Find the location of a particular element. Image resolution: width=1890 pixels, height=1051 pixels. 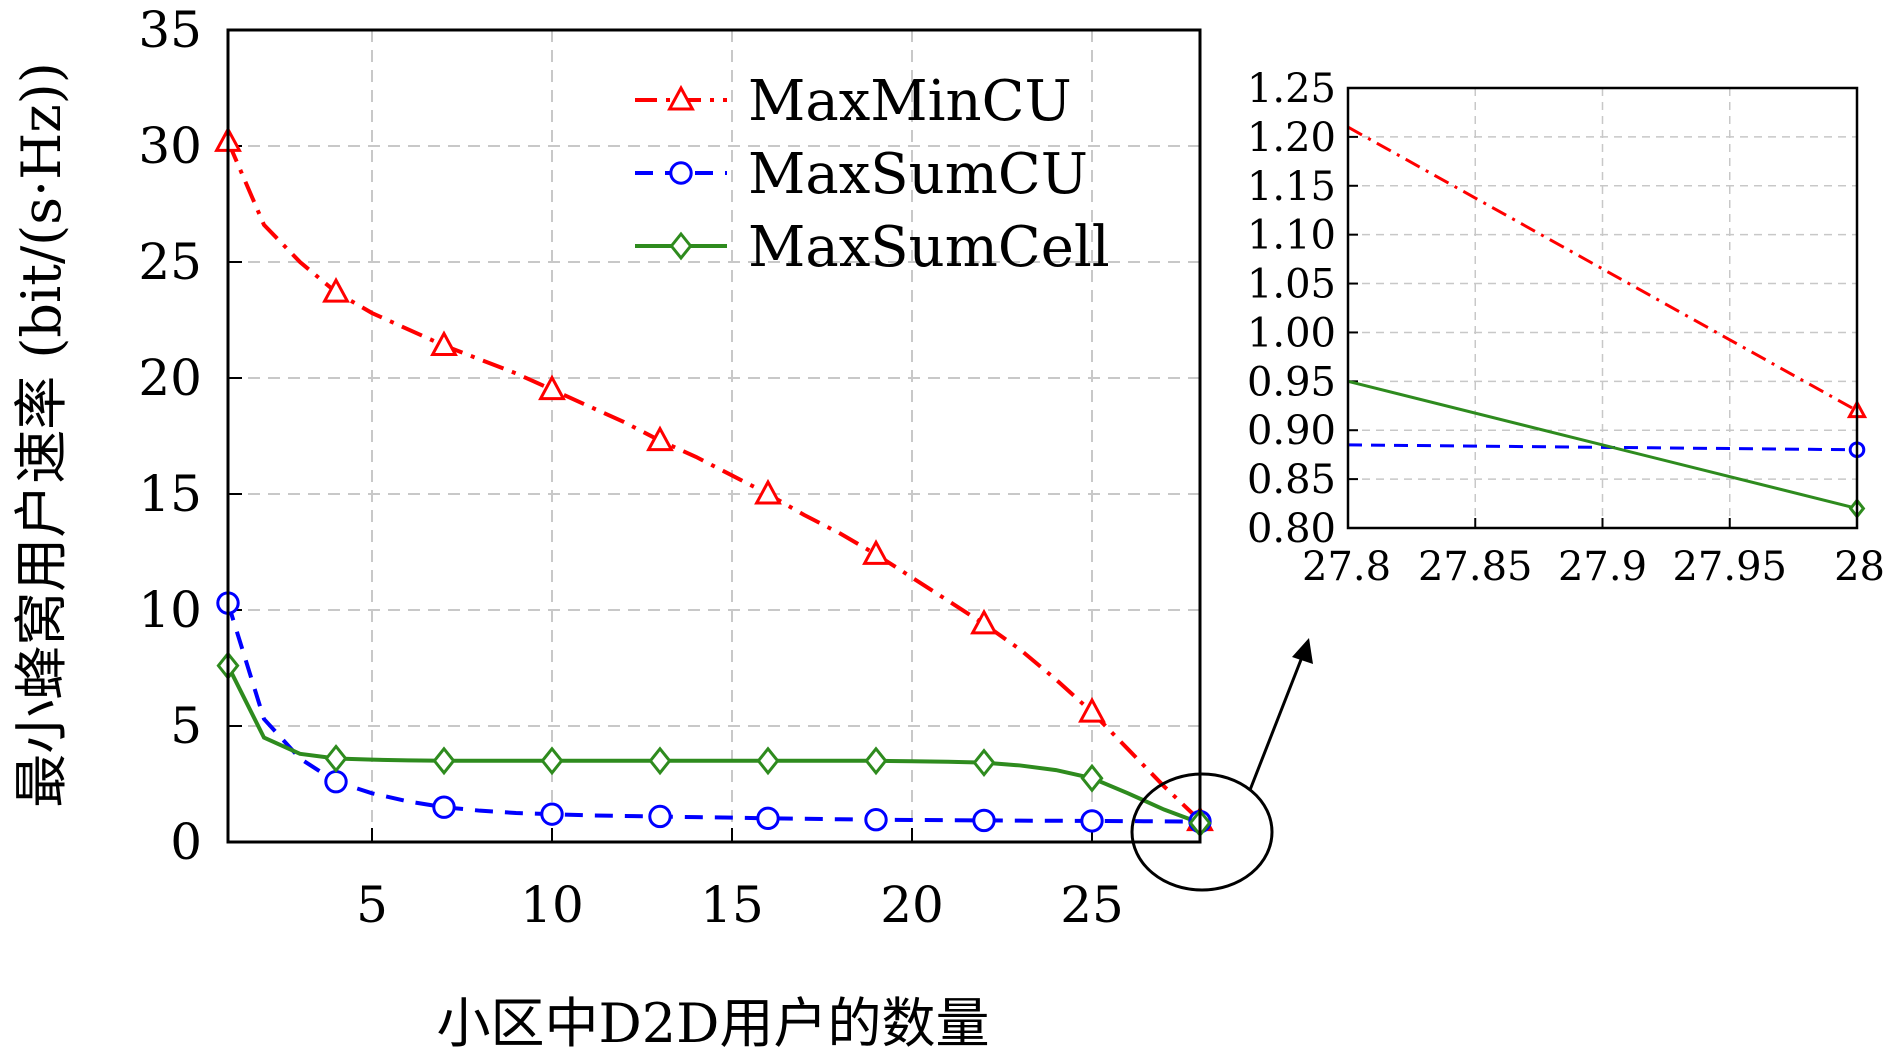

legend-marker-MaxSumCell is located at coordinates (681, 246).